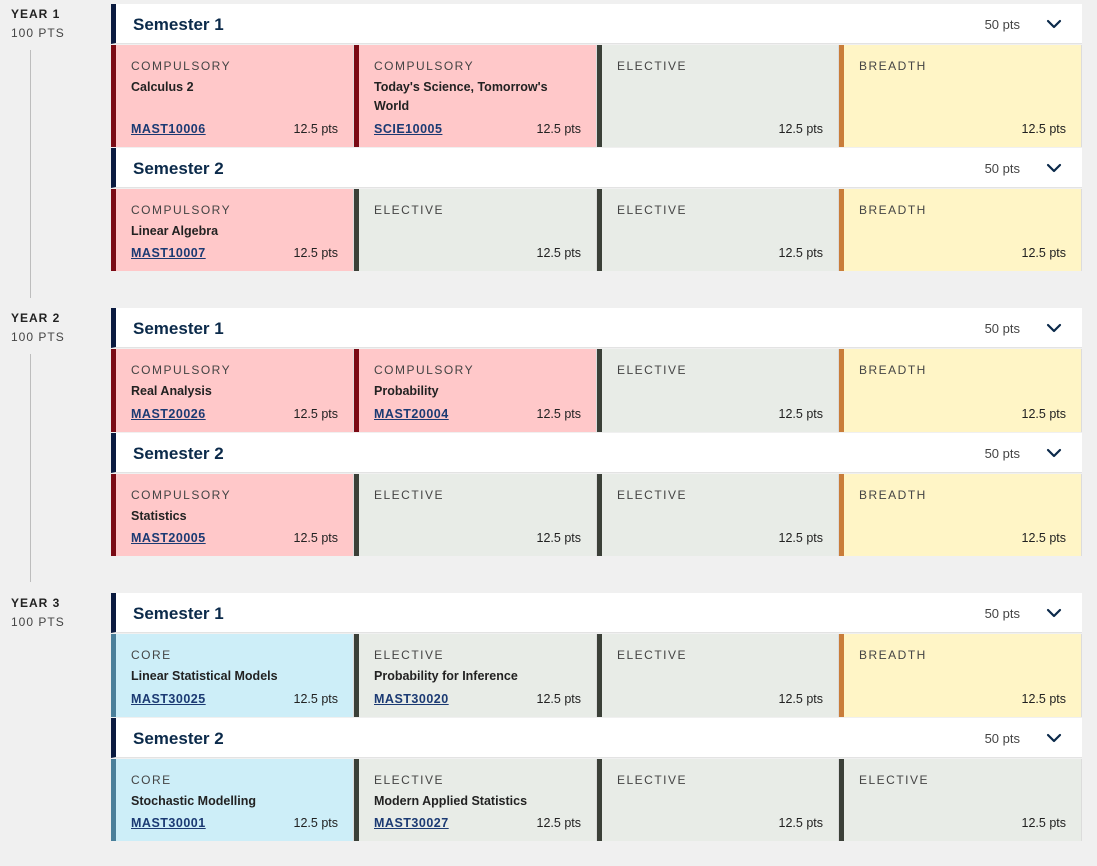 The image size is (1097, 866). What do you see at coordinates (411, 414) in the screenshot?
I see `subject-code-link: MAST20004` at bounding box center [411, 414].